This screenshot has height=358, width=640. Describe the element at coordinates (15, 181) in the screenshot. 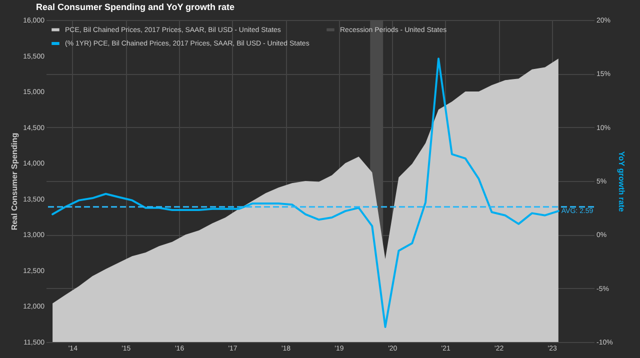

I see `y-axis-title: Real Consumer Spending` at that location.